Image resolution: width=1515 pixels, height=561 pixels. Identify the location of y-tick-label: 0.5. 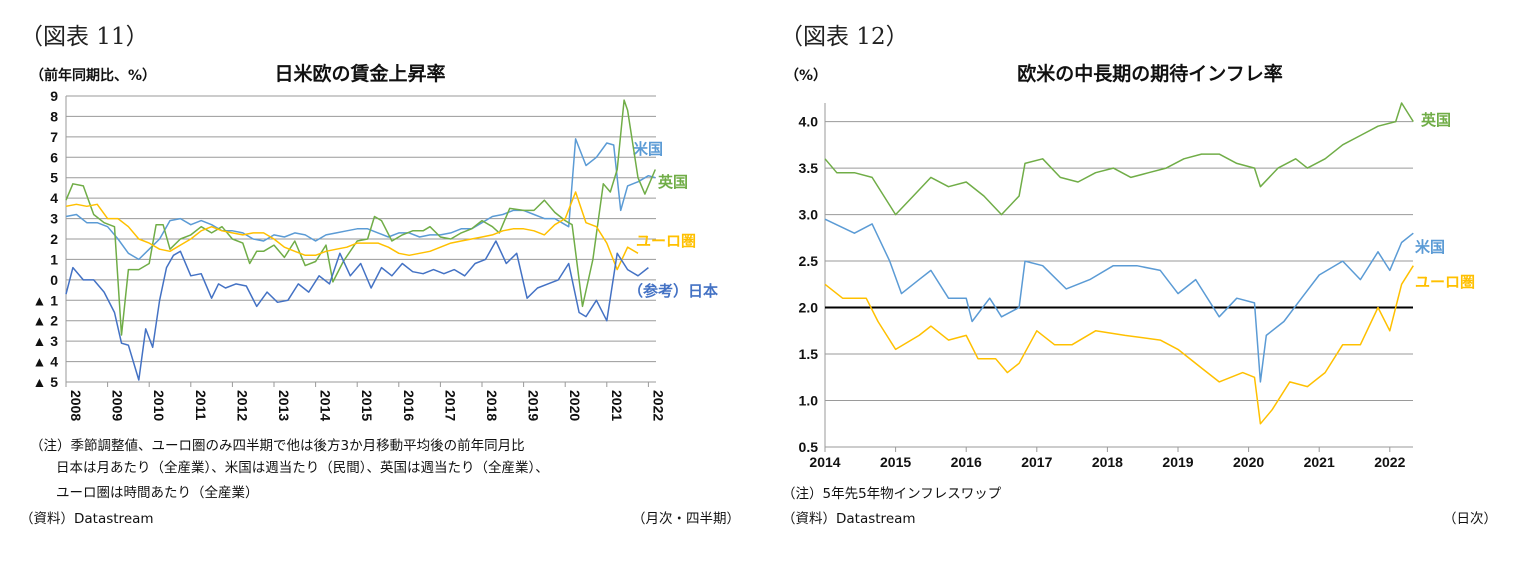
(809, 447).